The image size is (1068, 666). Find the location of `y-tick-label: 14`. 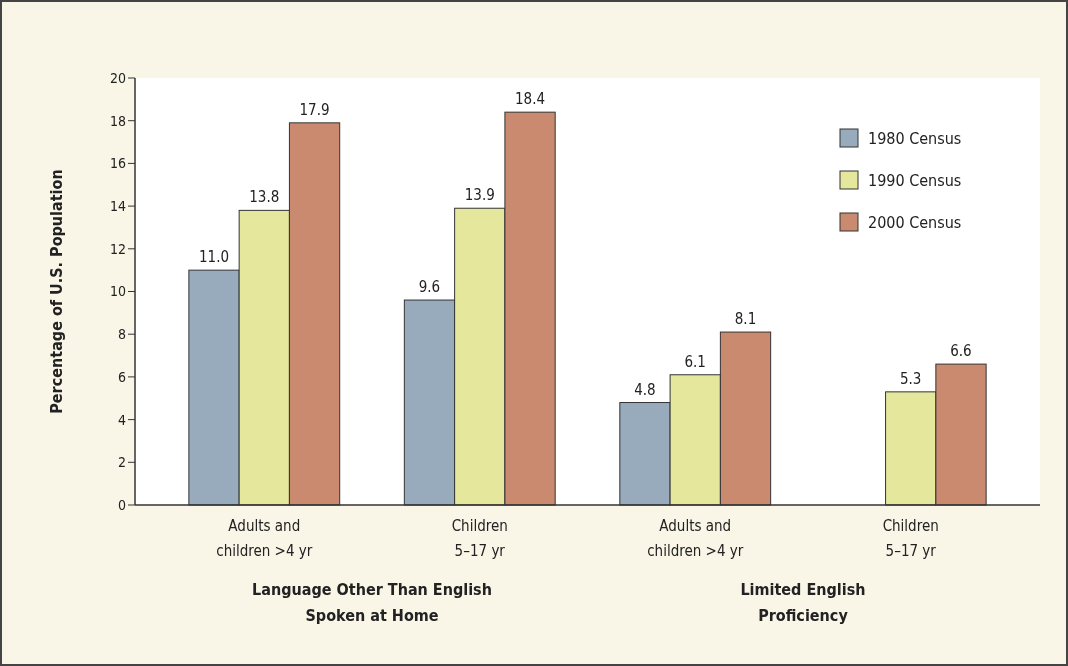

y-tick-label: 14 is located at coordinates (117, 206).